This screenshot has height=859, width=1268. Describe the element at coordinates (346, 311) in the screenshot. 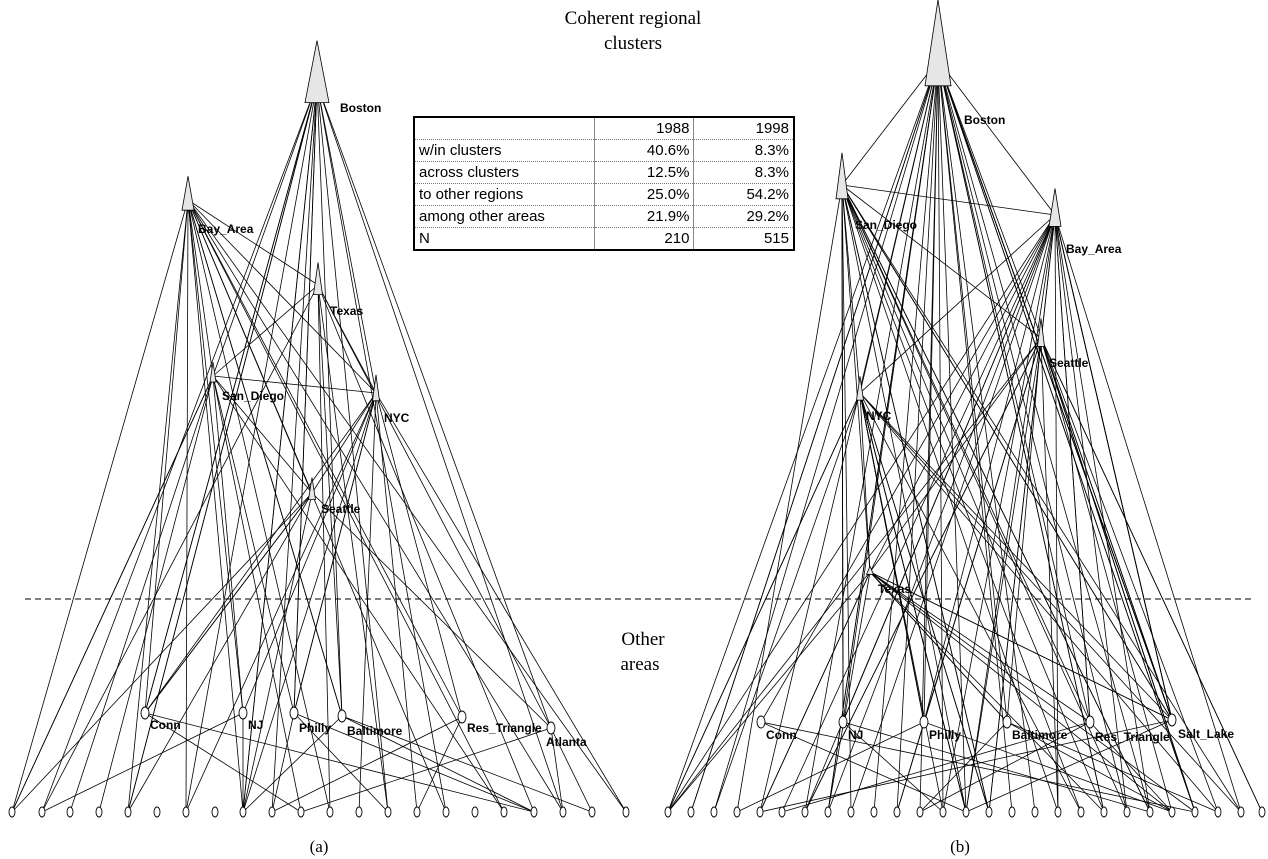

I see `cluster-label-texas: Texas` at that location.